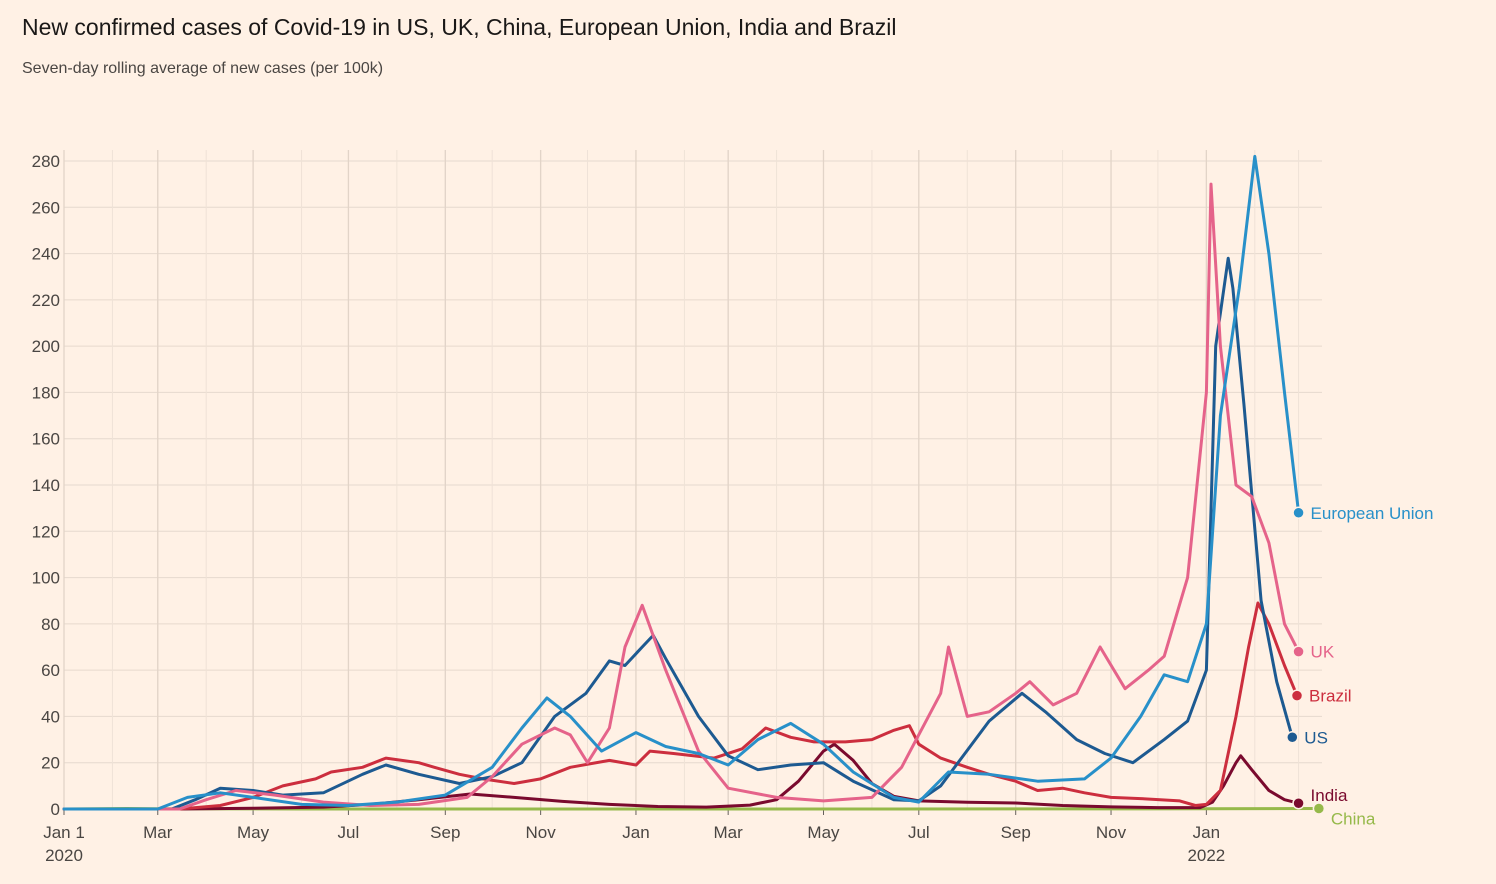 The image size is (1496, 884). Describe the element at coordinates (1316, 737) in the screenshot. I see `series-label-us: US` at that location.